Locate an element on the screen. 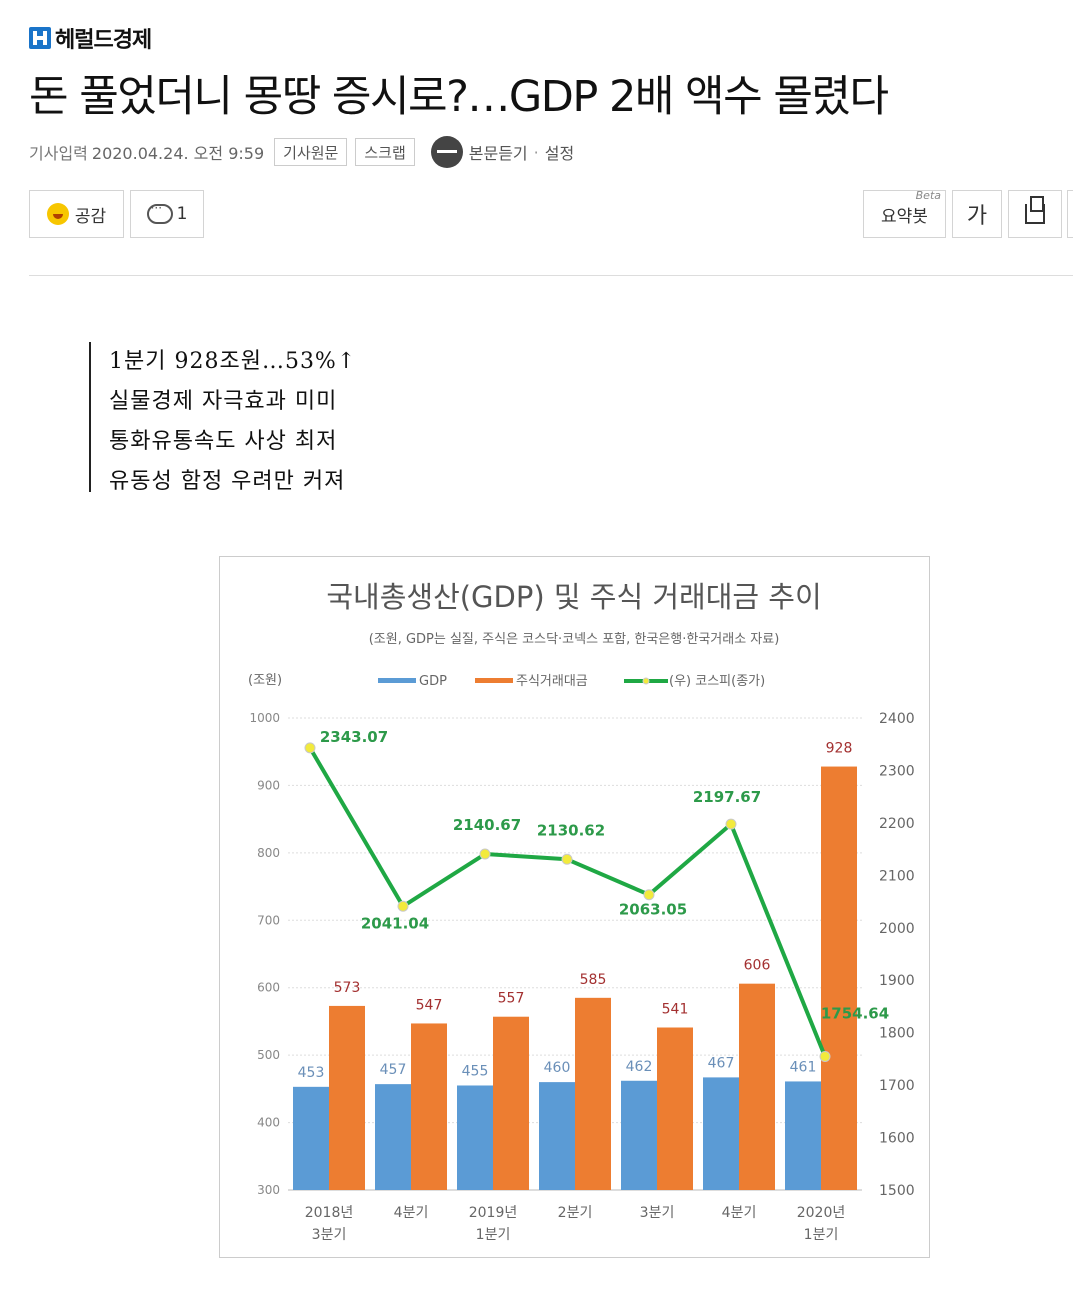 This screenshot has height=1293, width=1073. left-tick-label: 900 is located at coordinates (268, 785).